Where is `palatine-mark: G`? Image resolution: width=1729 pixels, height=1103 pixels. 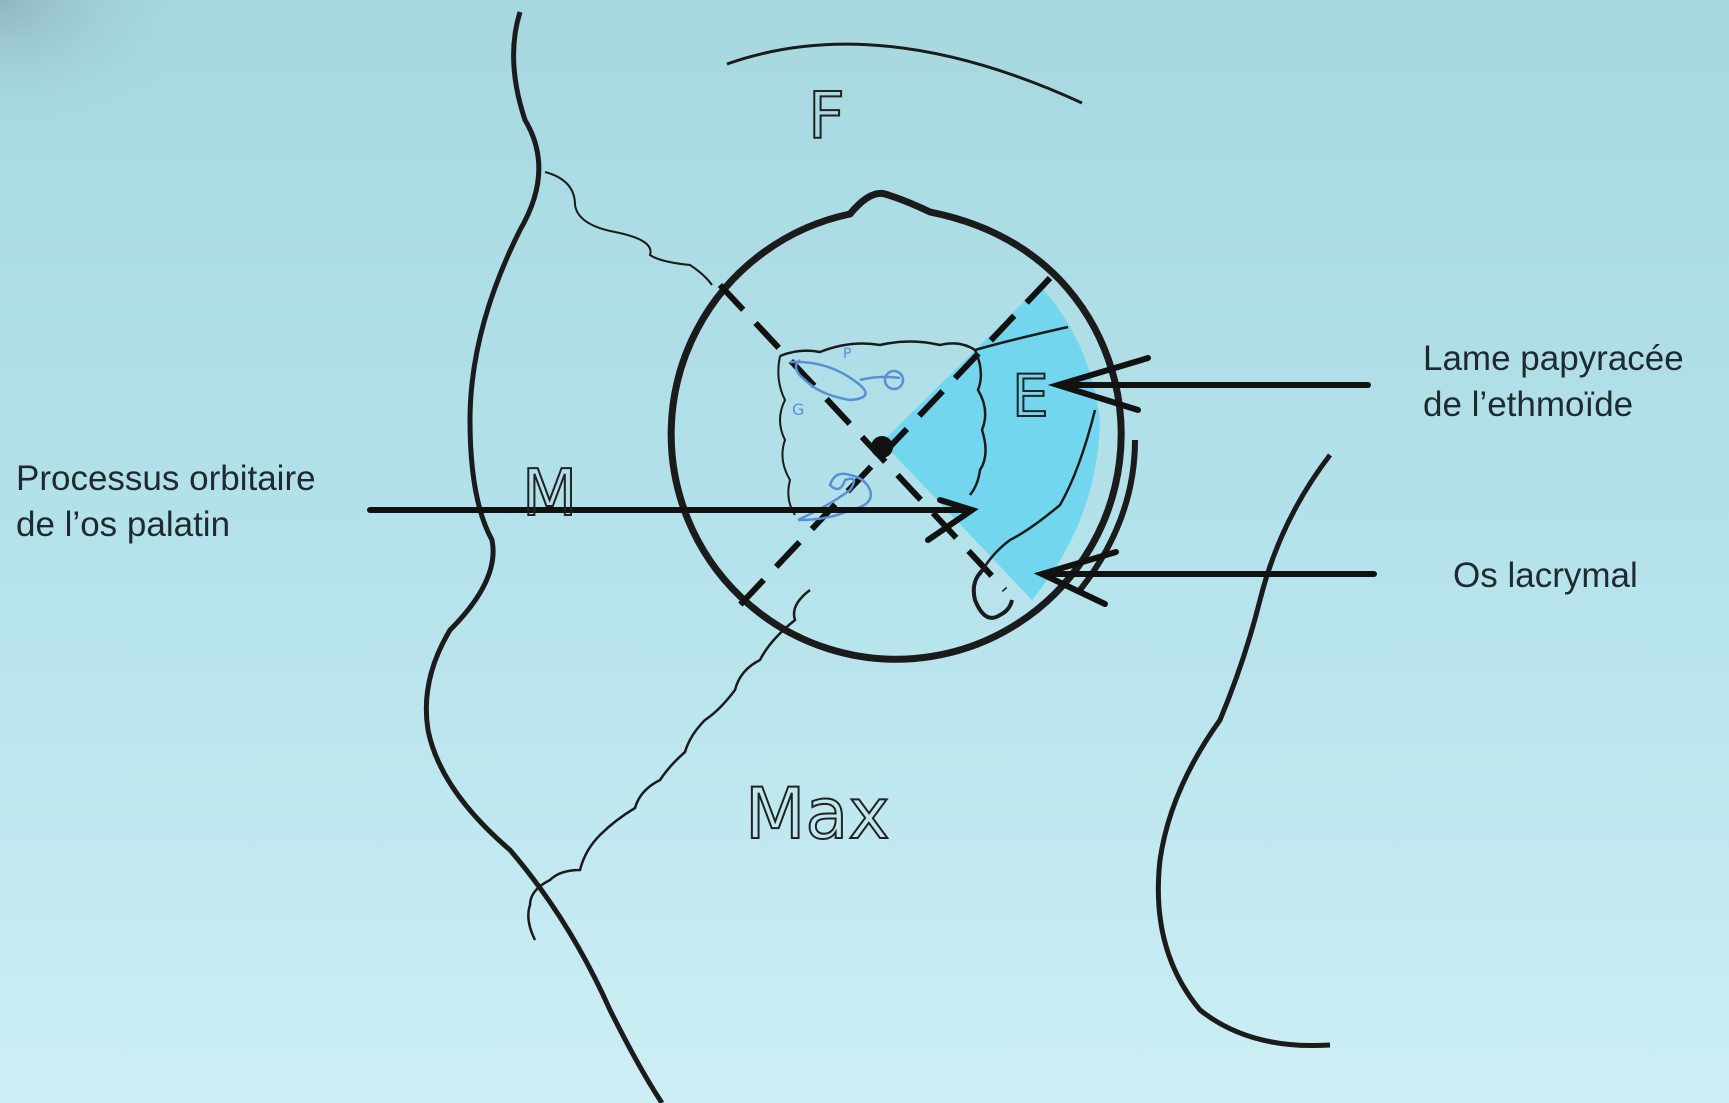
palatine-mark: G is located at coordinates (798, 409).